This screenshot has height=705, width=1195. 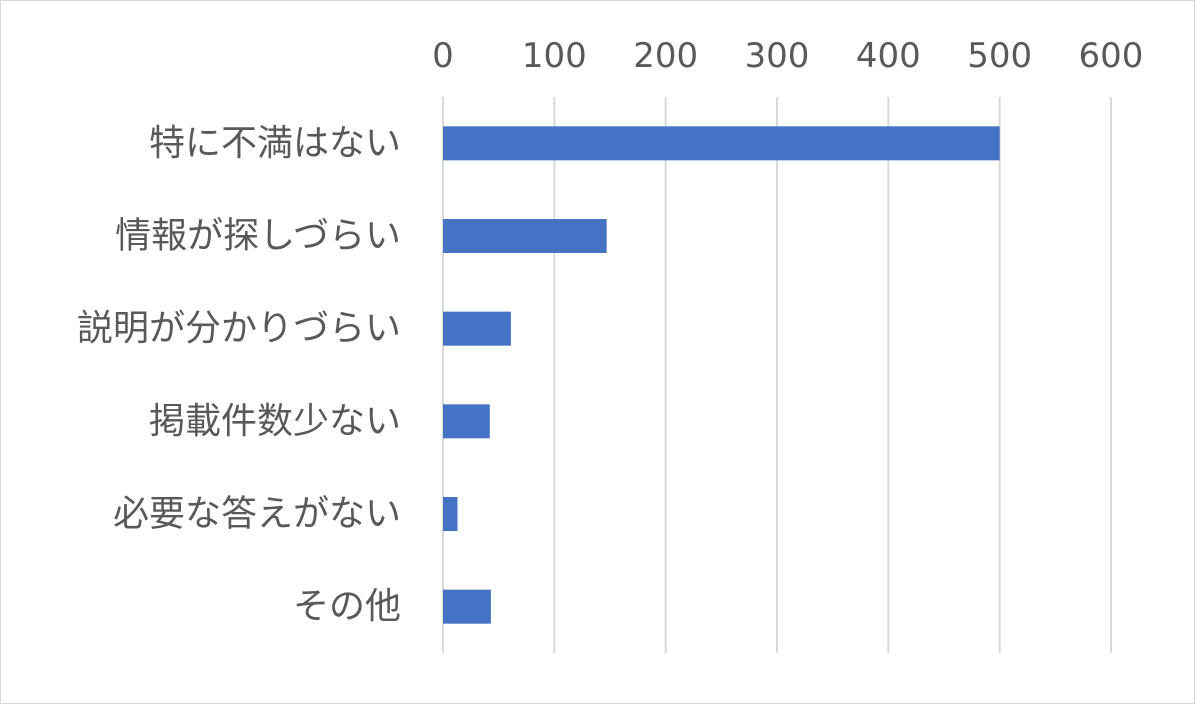 I want to click on x-tick-label: 600, so click(x=1111, y=56).